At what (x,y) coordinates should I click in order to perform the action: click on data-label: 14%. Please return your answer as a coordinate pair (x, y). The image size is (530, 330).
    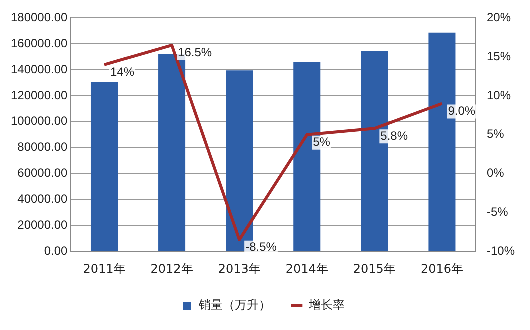
    Looking at the image, I should click on (122, 72).